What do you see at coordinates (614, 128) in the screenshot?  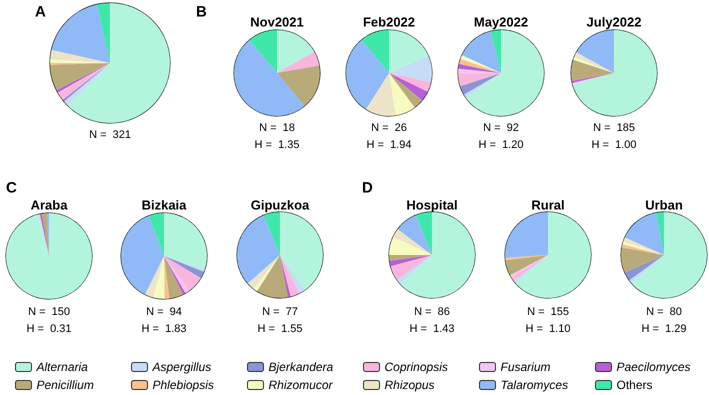 I see `text: N = 185` at bounding box center [614, 128].